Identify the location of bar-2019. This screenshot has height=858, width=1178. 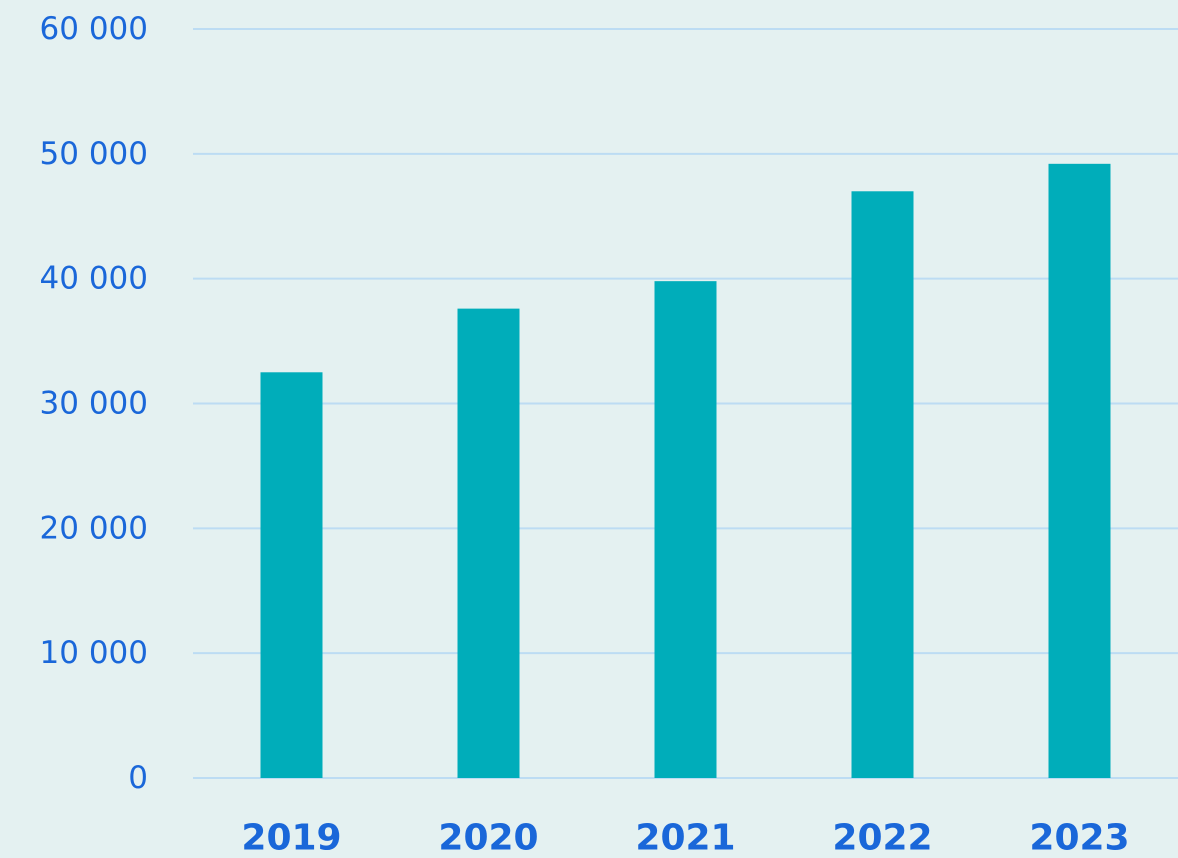
(291, 575).